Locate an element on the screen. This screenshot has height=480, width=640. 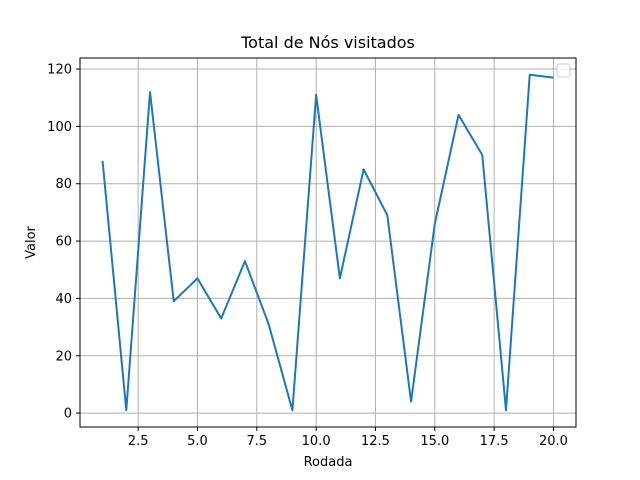
x-tick-label: 17.5 is located at coordinates (494, 441).